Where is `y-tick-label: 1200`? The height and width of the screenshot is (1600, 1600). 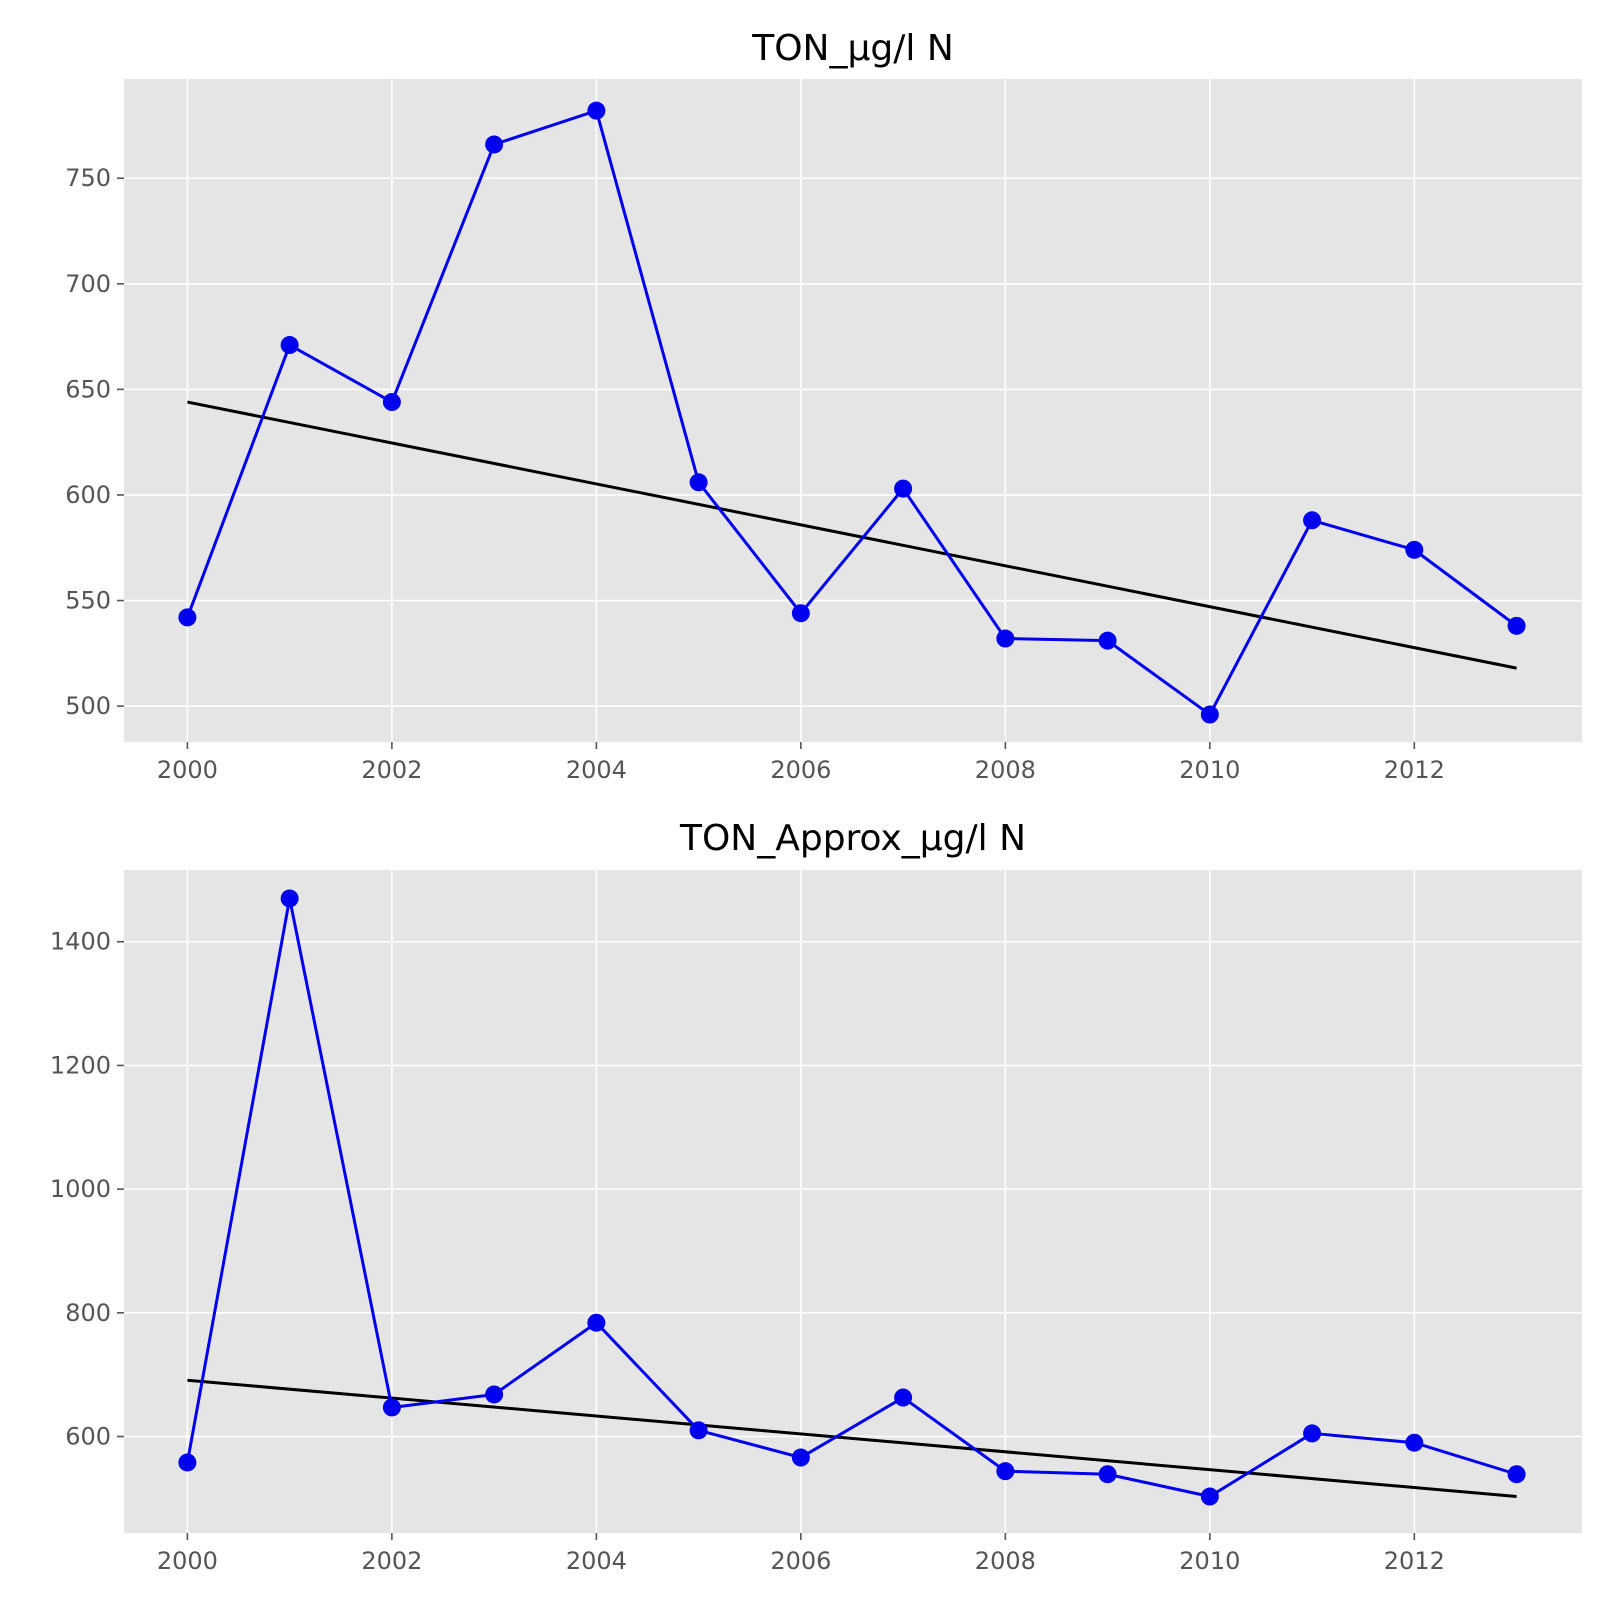 y-tick-label: 1200 is located at coordinates (80, 1065).